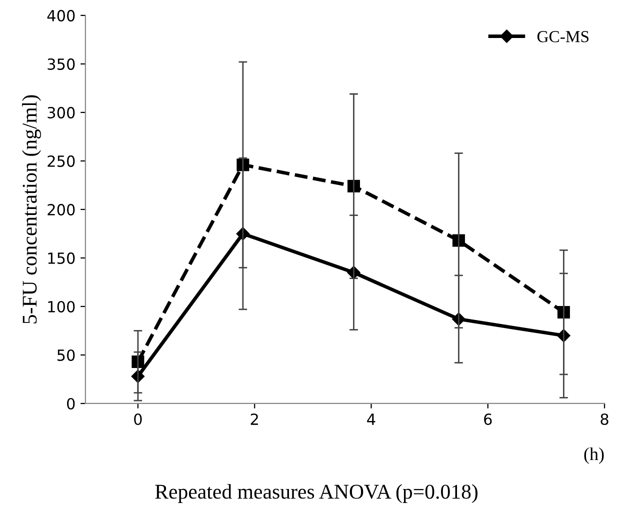  What do you see at coordinates (32, 209) in the screenshot?
I see `y-axis-title: 5-FU concentration (ng/ml)` at bounding box center [32, 209].